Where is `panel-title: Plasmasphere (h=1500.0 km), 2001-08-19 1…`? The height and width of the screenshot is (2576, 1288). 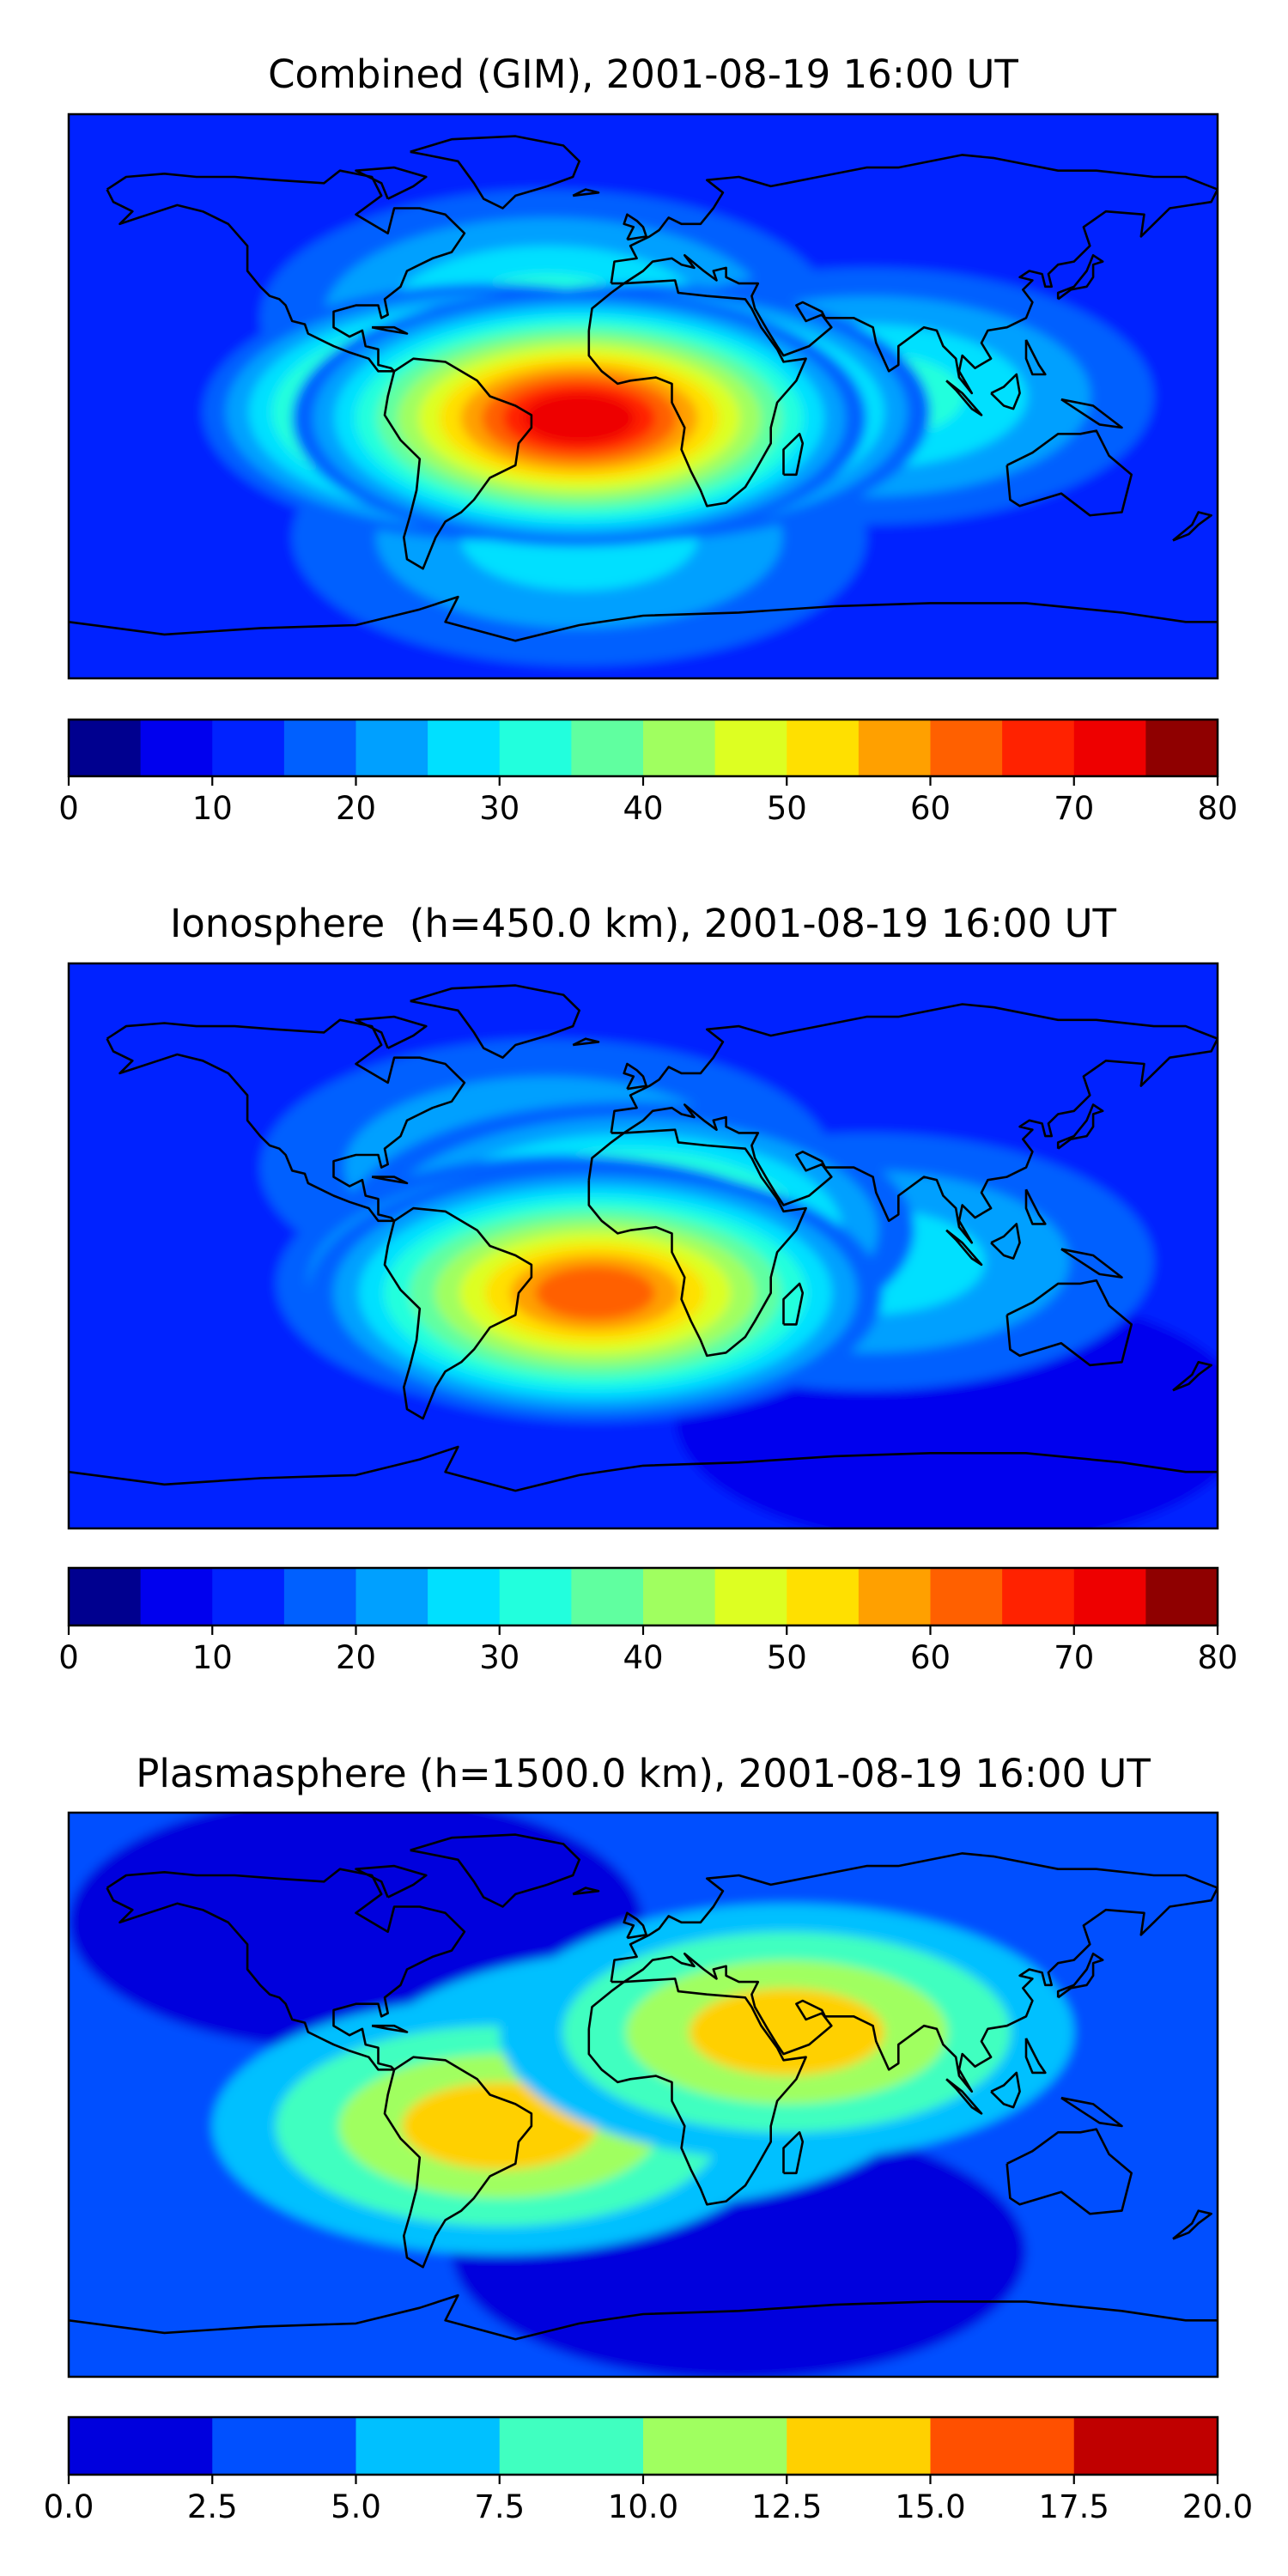 panel-title: Plasmasphere (h=1500.0 km), 2001-08-19 1… is located at coordinates (643, 1773).